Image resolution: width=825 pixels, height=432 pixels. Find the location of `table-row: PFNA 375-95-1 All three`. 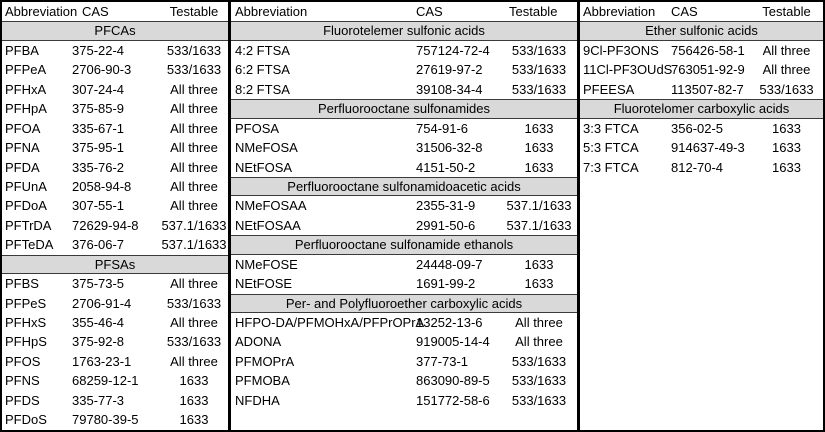

table-row: PFNA 375-95-1 All three is located at coordinates (115, 147).